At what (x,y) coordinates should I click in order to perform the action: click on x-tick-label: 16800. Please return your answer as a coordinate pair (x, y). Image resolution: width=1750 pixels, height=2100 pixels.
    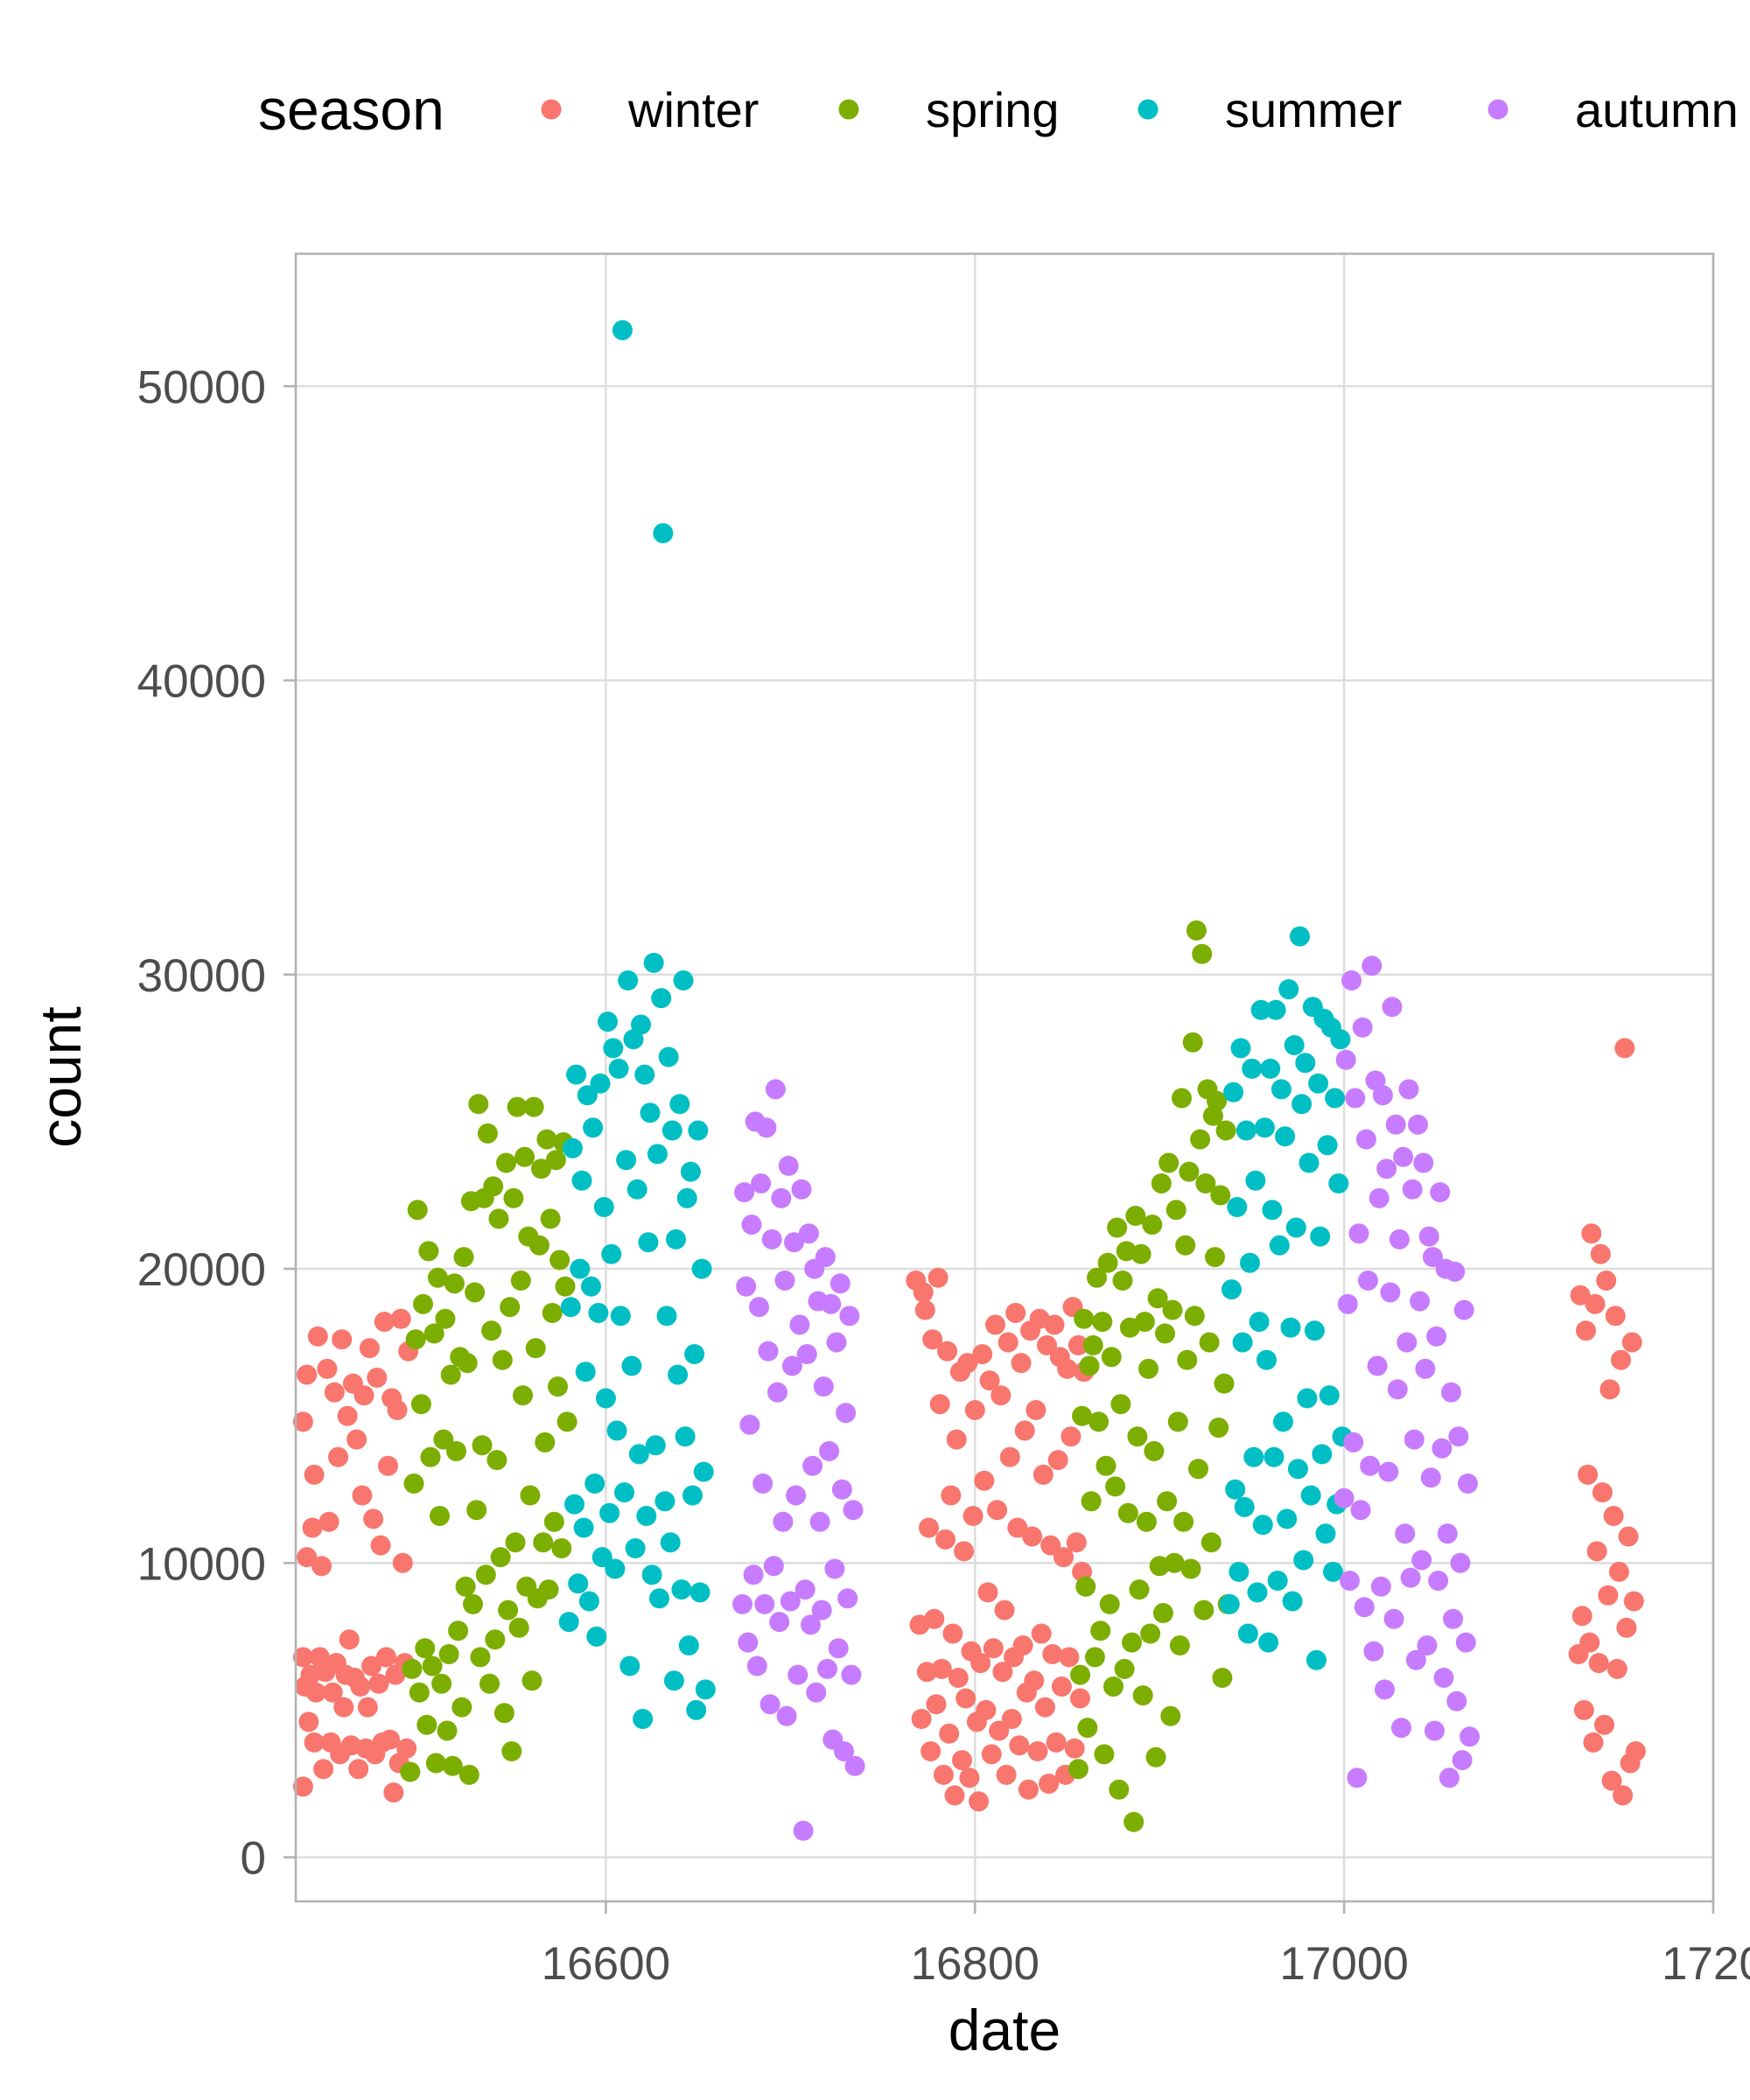
    Looking at the image, I should click on (975, 1964).